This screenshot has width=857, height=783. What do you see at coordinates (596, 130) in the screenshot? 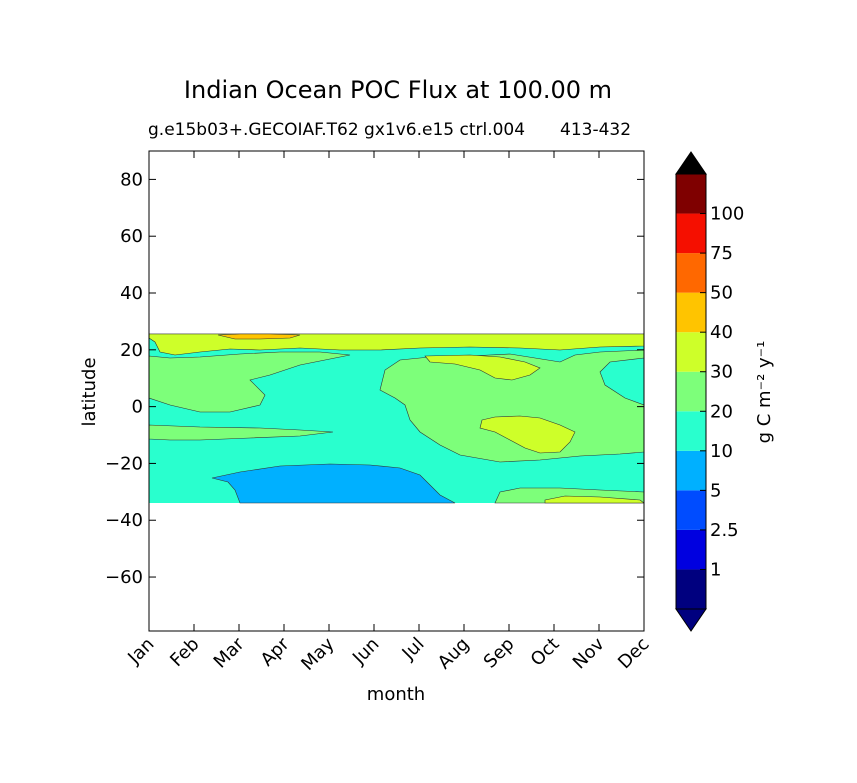
I see `chart-subtitle-right: 413-432` at bounding box center [596, 130].